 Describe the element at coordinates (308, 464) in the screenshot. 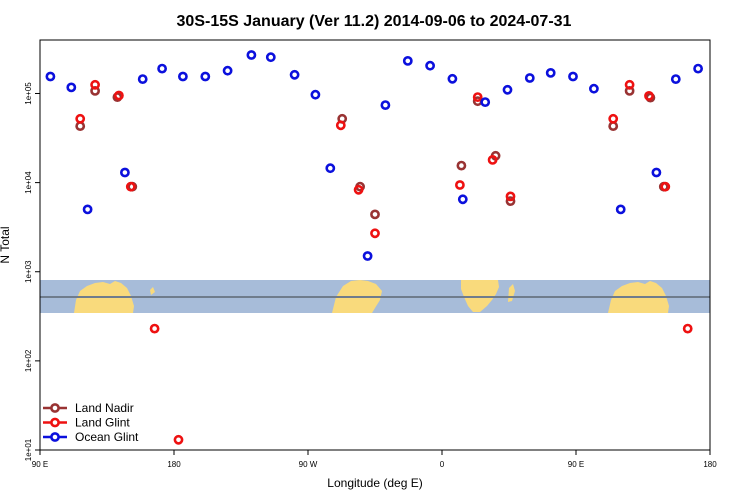

I see `x-tick-label-2: 90 W` at that location.